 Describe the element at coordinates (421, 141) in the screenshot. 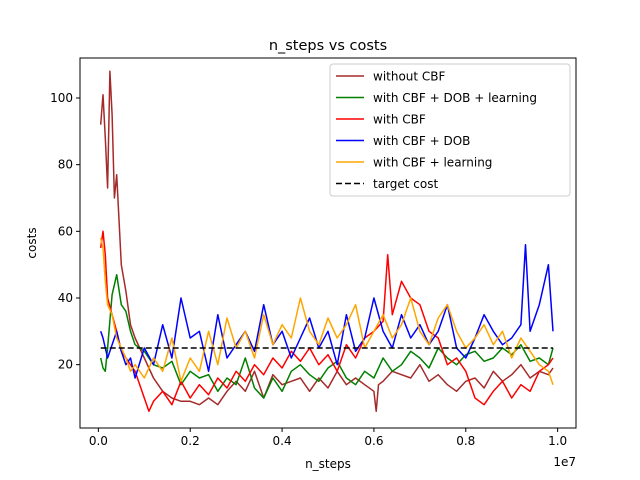

I see `legend-label-with-cbf-dob: with CBF + DOB` at that location.